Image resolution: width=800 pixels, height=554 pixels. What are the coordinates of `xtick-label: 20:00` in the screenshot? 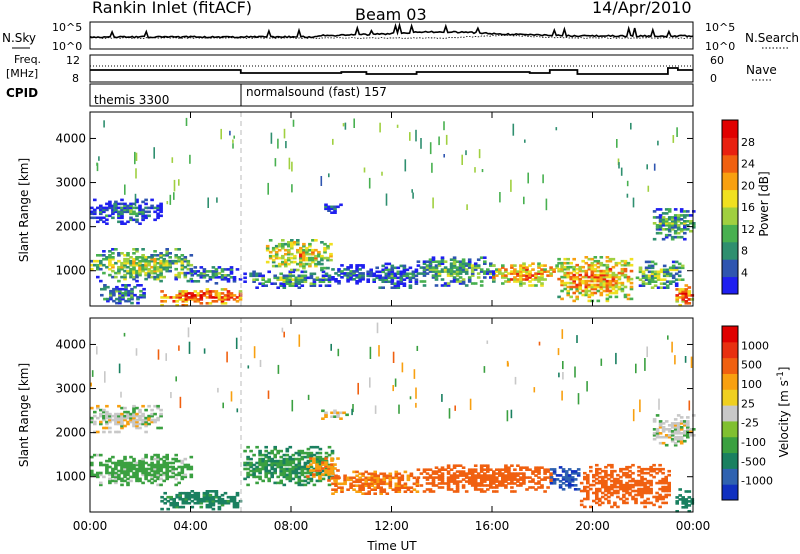 It's located at (592, 526).